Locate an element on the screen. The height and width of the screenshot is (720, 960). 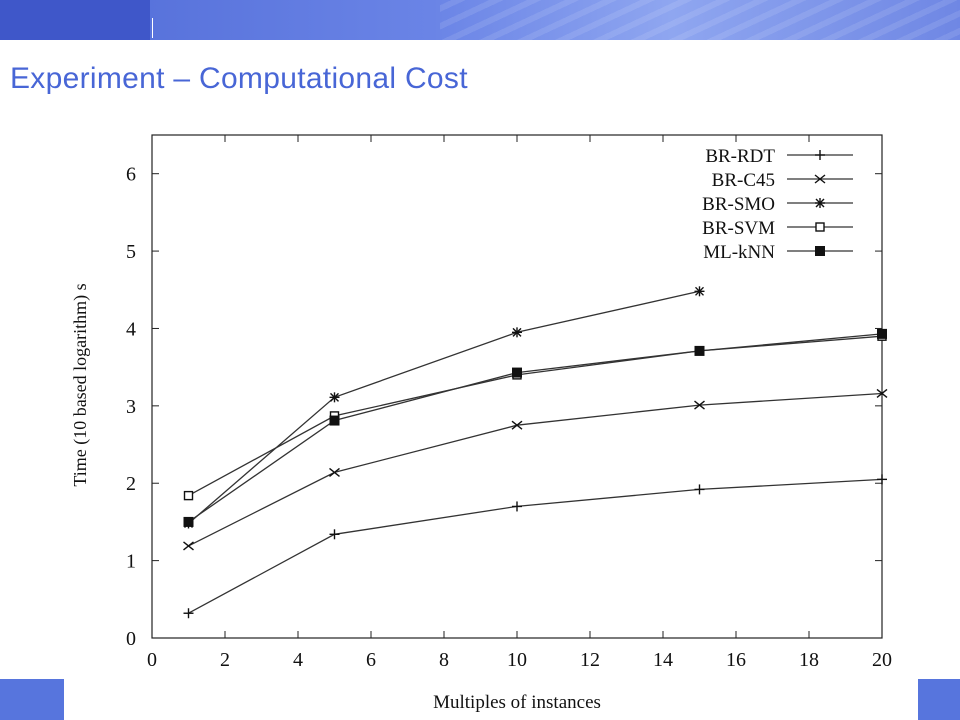
legend-label-br-smo: BR-SMO is located at coordinates (738, 204).